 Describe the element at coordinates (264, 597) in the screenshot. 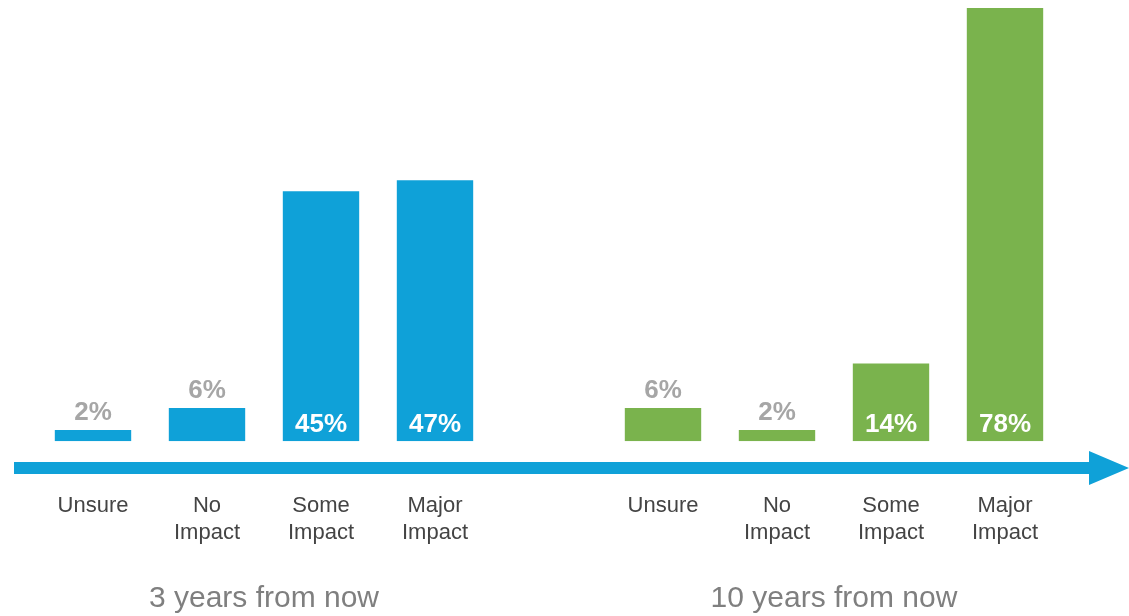

I see `text: 3 years from now` at that location.